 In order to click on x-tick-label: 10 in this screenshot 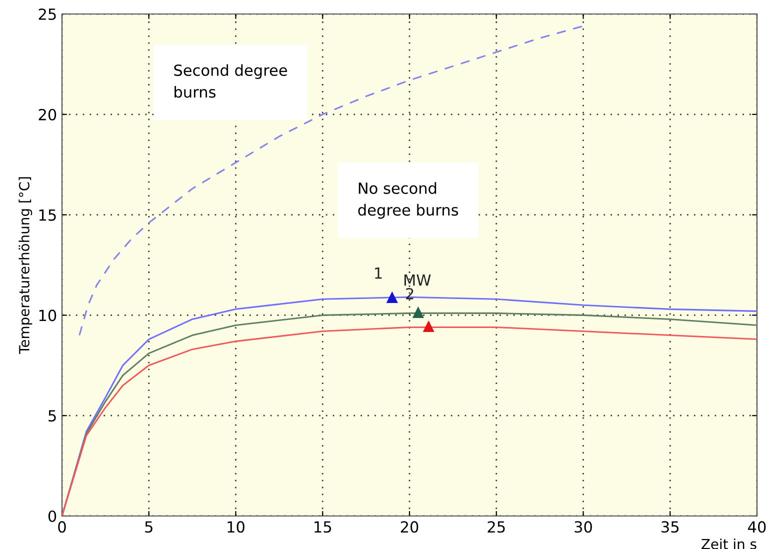, I will do `click(236, 527)`.